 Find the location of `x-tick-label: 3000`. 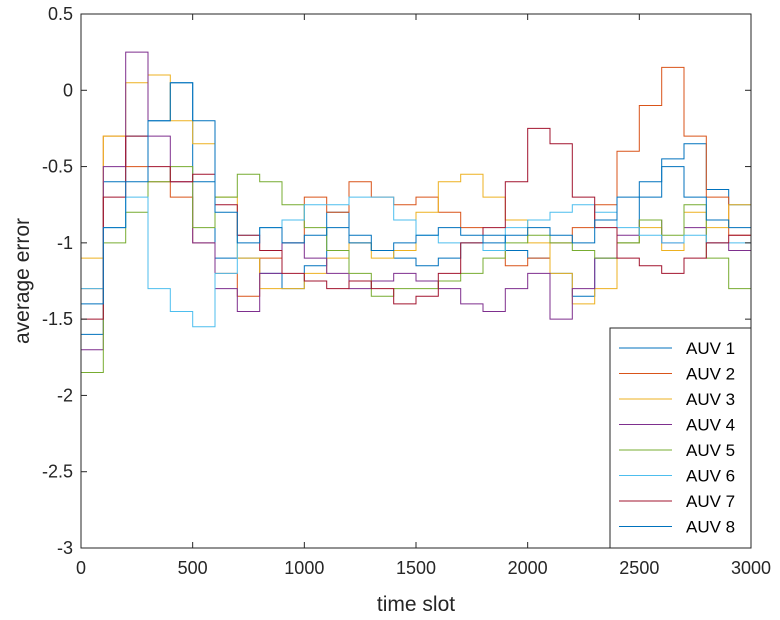

x-tick-label: 3000 is located at coordinates (751, 568).